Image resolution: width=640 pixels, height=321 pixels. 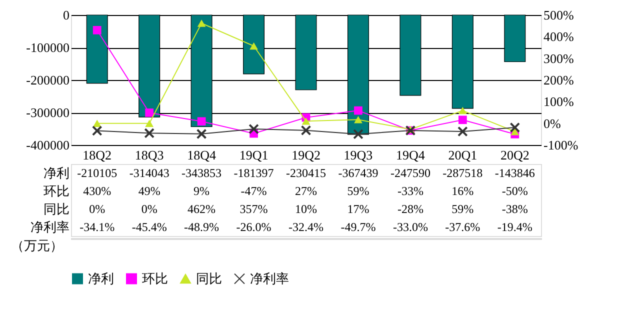 I want to click on x-tick-label: 19Q2, so click(x=306, y=155).